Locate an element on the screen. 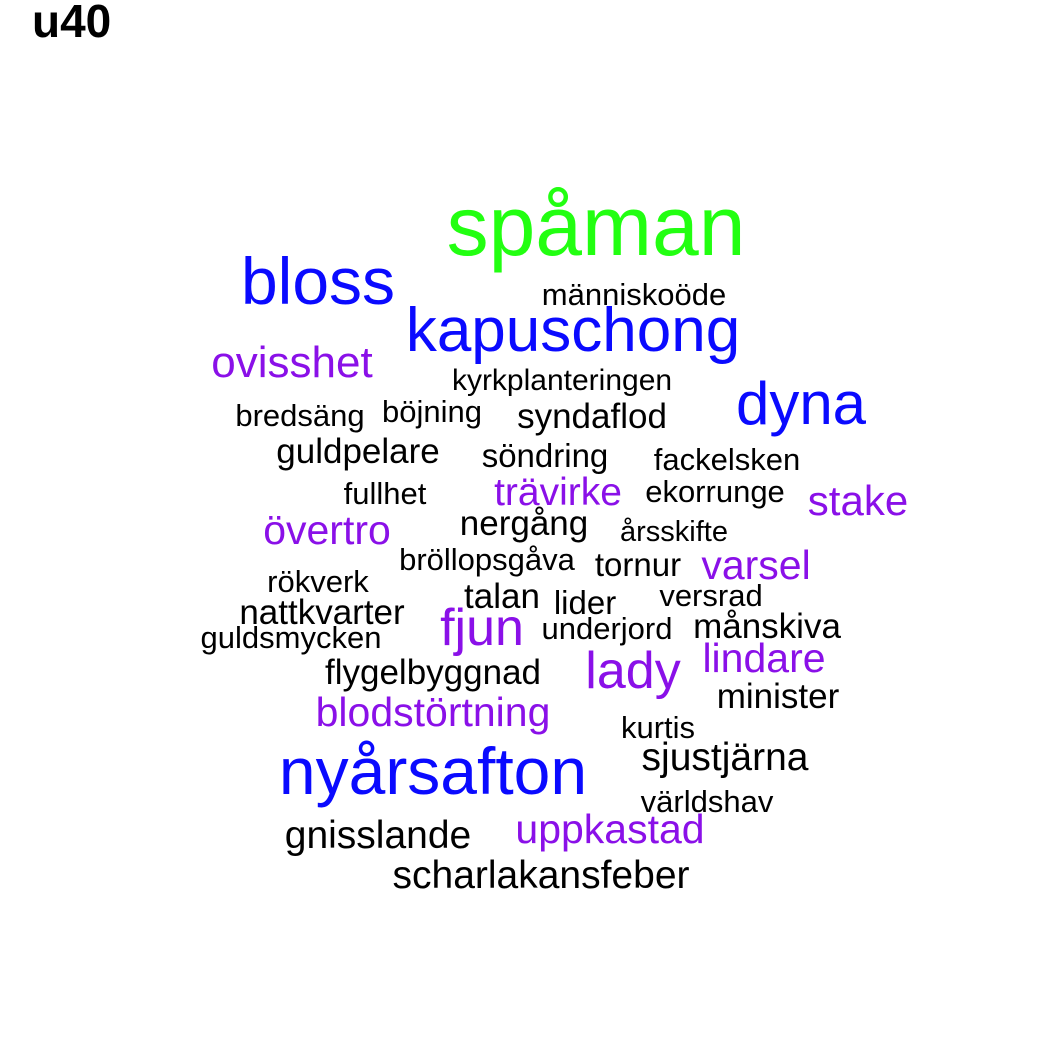  word-böjning: böjning is located at coordinates (432, 411).